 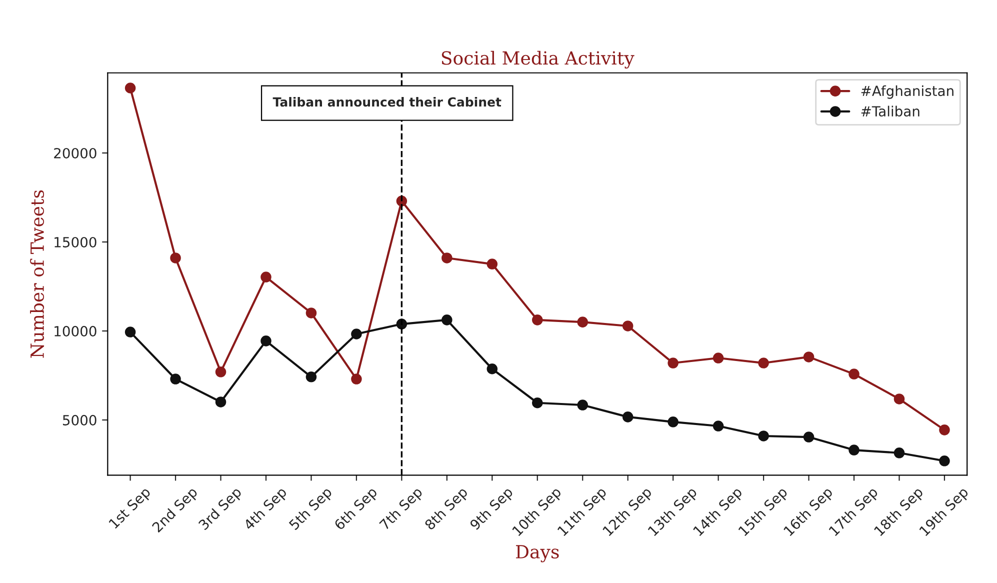 I want to click on chart-title: Social Media Activity, so click(x=538, y=59).